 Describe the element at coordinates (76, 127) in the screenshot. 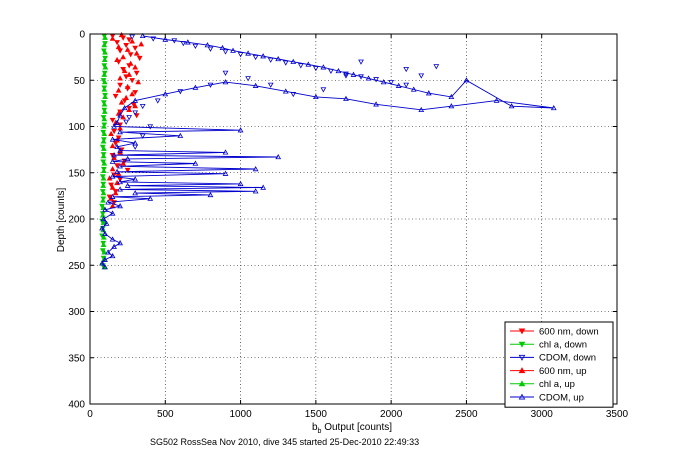

I see `y-tick-label: 100` at that location.